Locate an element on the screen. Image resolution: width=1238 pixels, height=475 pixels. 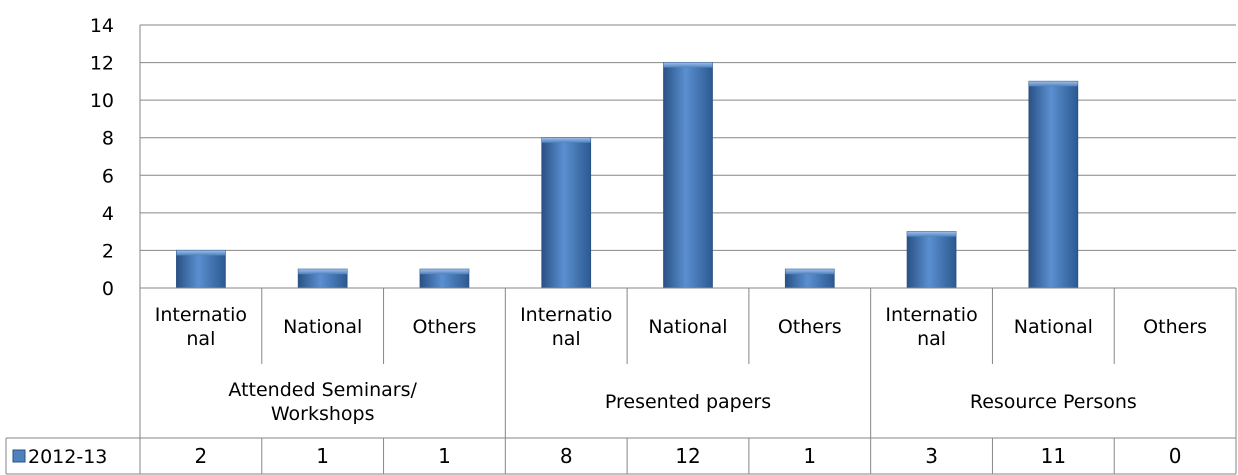
value-cell: 12 is located at coordinates (687, 456).